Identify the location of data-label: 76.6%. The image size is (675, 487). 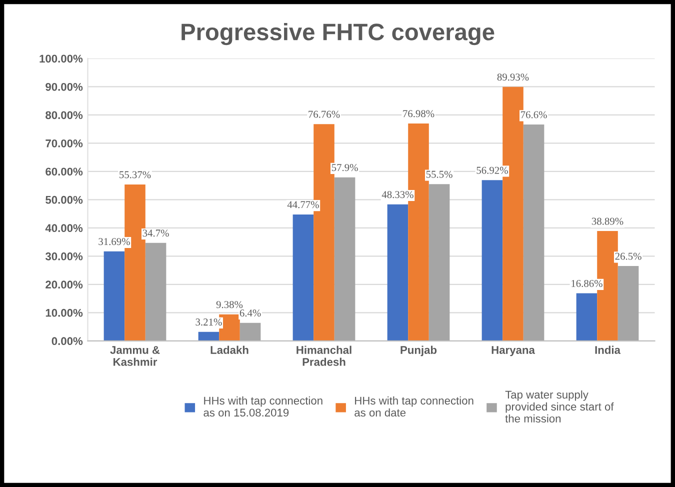
(534, 114).